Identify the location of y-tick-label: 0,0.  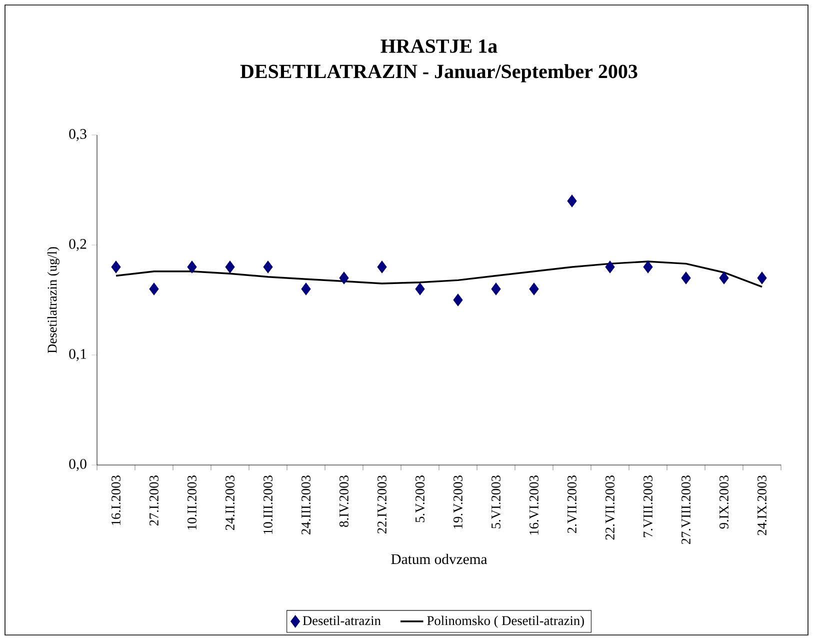
(77, 464).